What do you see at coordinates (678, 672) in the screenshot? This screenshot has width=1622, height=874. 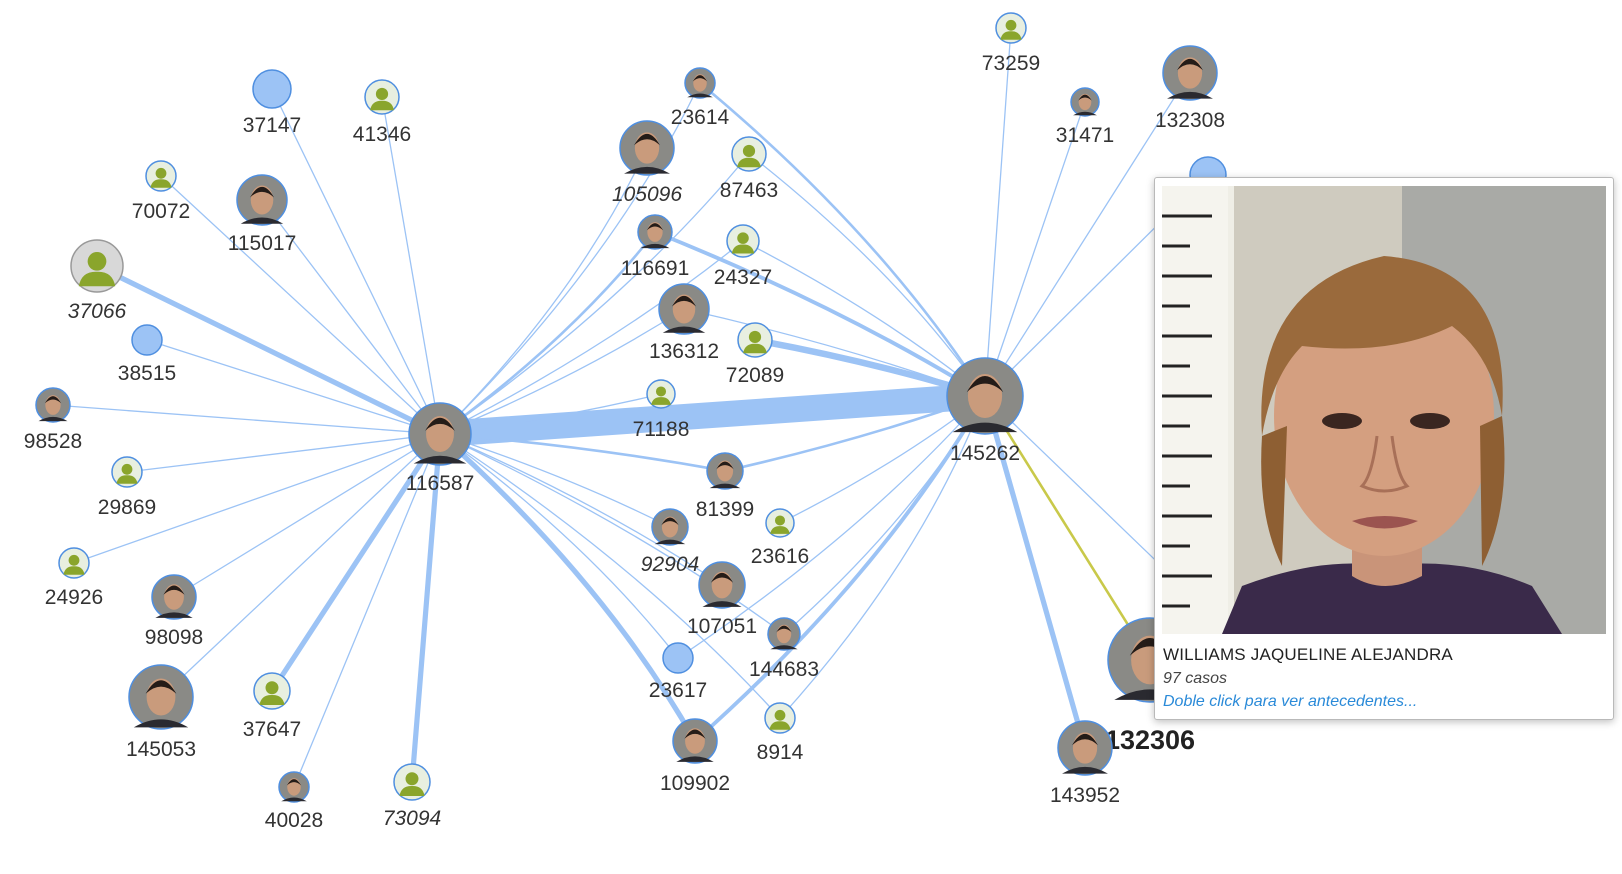 I see `graph-node-23617: 23617` at bounding box center [678, 672].